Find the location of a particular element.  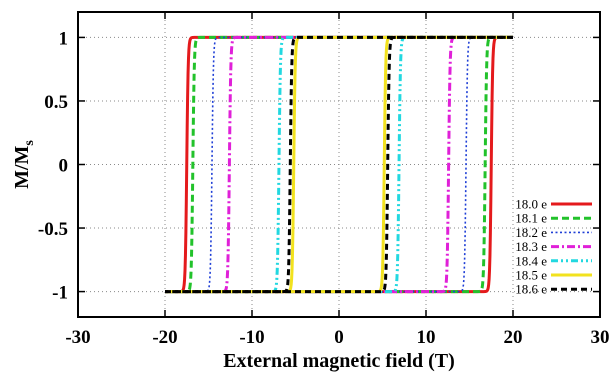

y-tick-label: 1 is located at coordinates (64, 38).